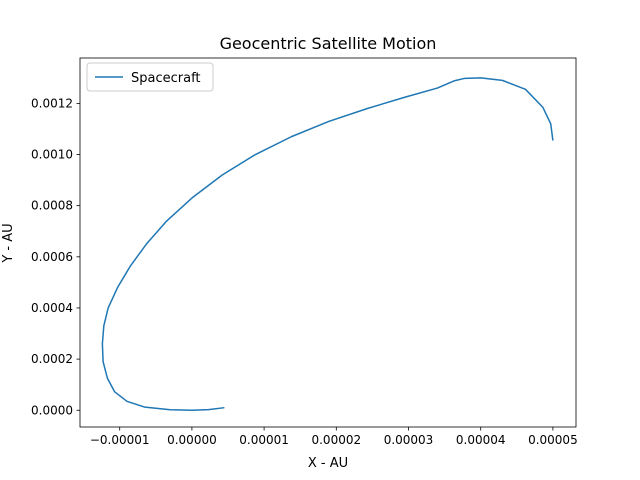 The height and width of the screenshot is (480, 640). Describe the element at coordinates (120, 440) in the screenshot. I see `x-tick-label-0: −0.00001` at that location.